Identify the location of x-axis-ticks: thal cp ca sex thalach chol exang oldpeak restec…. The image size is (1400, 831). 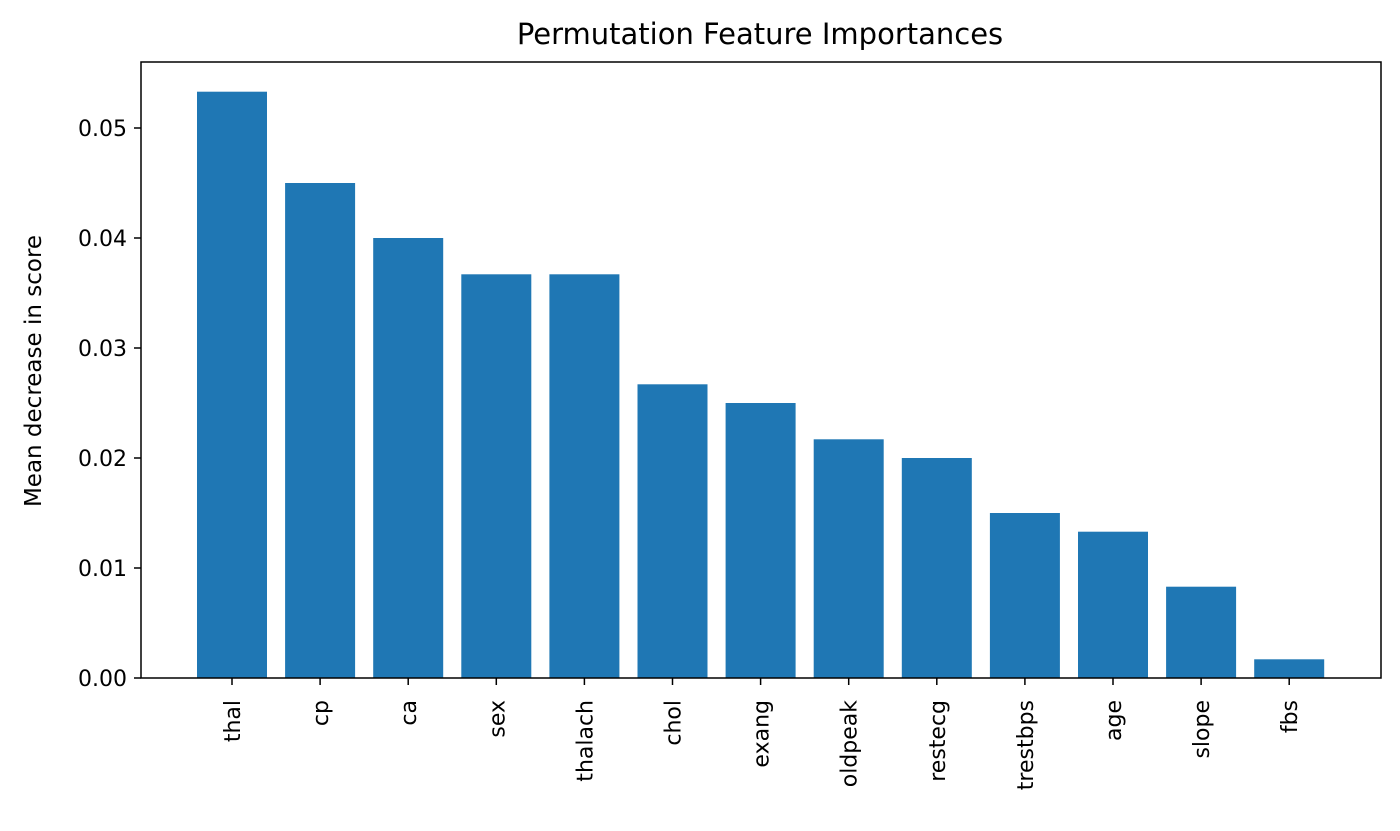
(762, 734).